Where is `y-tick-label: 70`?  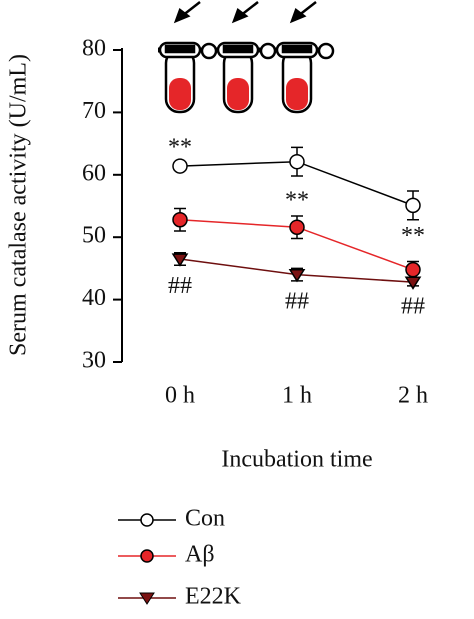
y-tick-label: 70 is located at coordinates (94, 111).